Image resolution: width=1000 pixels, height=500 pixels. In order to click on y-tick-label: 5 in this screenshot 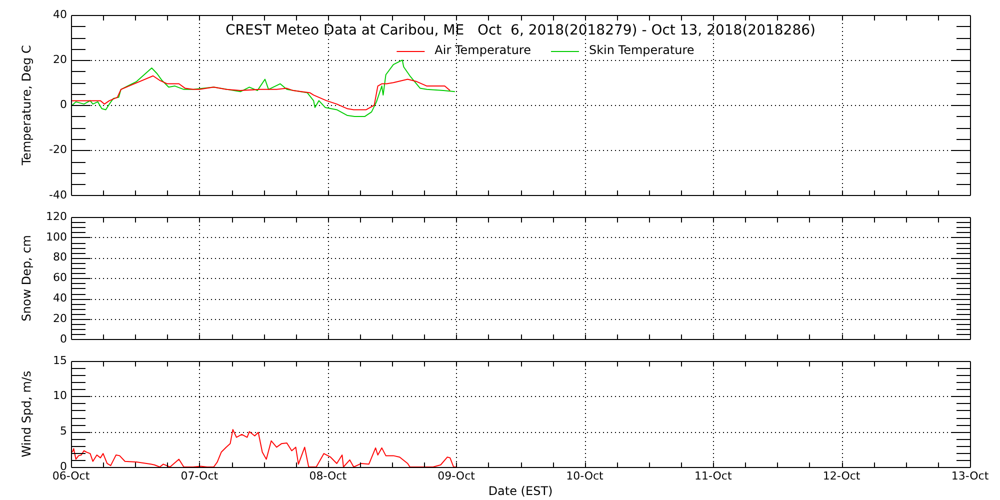, I will do `click(63, 431)`.